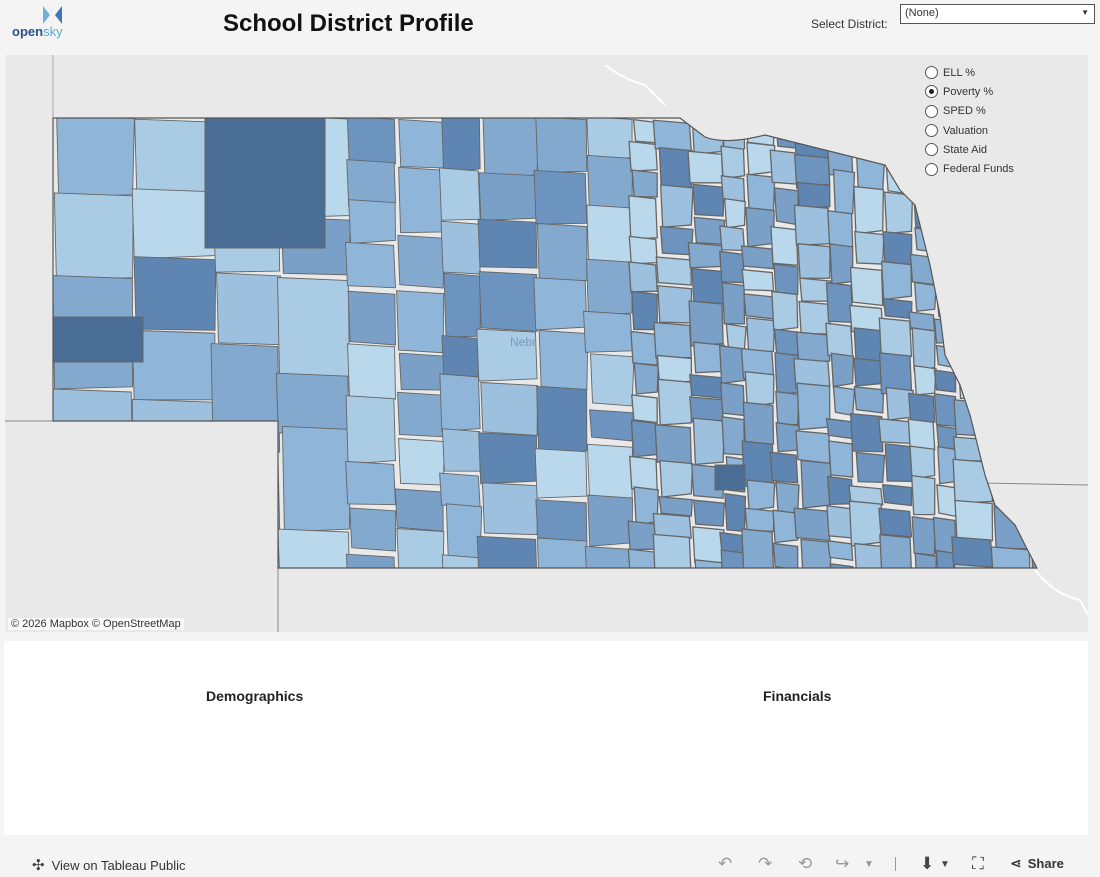 The width and height of the screenshot is (1100, 877). What do you see at coordinates (969, 72) in the screenshot?
I see `metric-option: ELL %` at bounding box center [969, 72].